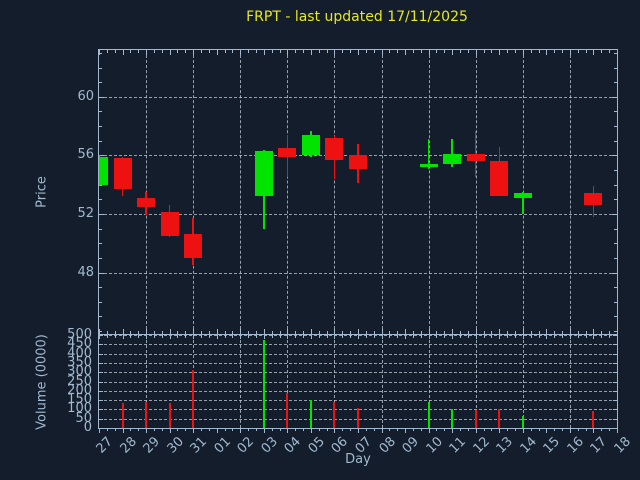 Image resolution: width=640 pixels, height=480 pixels. I want to click on volume-tick-label: 350, so click(79, 362).